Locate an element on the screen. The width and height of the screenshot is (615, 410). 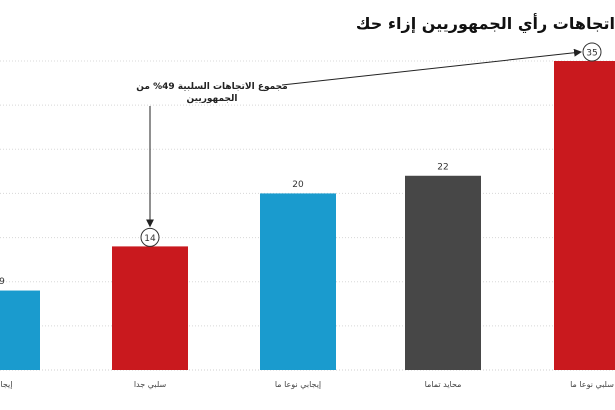
annotation-text: الجمهوريين is located at coordinates (212, 99).